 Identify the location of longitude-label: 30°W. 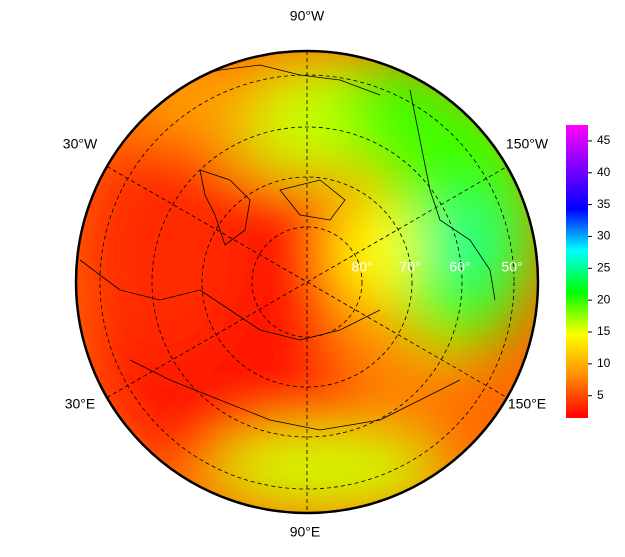
(80, 144).